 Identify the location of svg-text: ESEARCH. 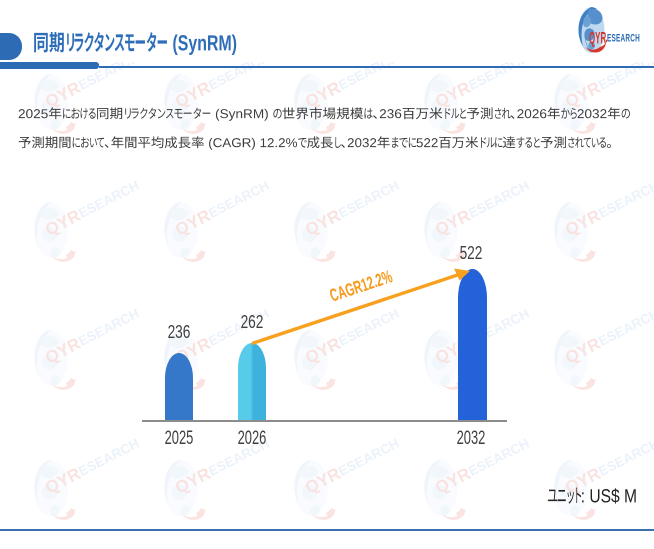
(623, 38).